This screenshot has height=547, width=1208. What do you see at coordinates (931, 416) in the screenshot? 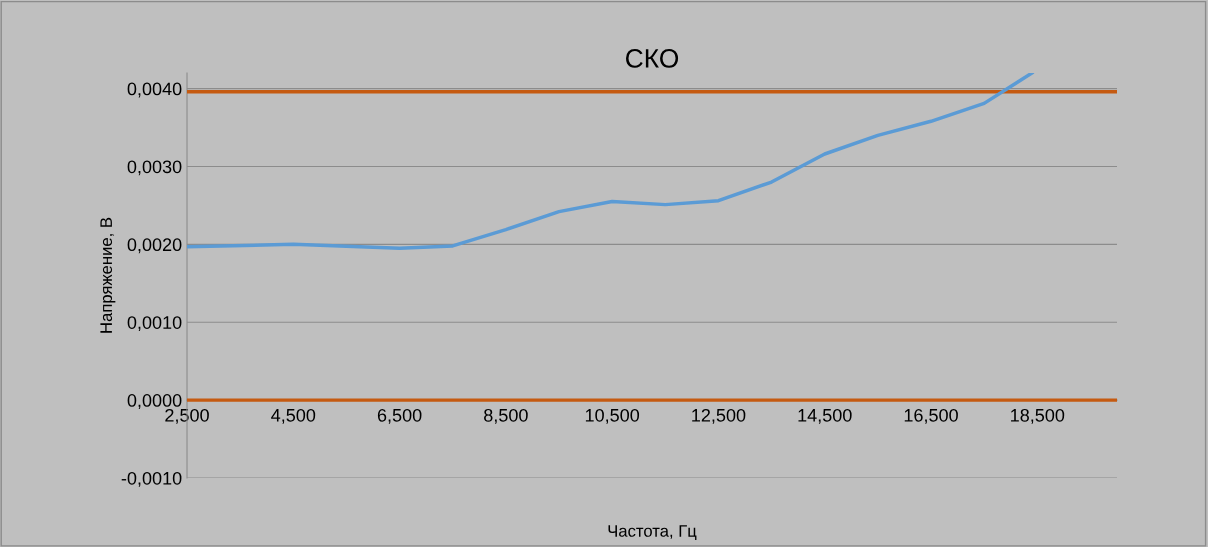
I see `x-tick-label: 16,500` at bounding box center [931, 416].